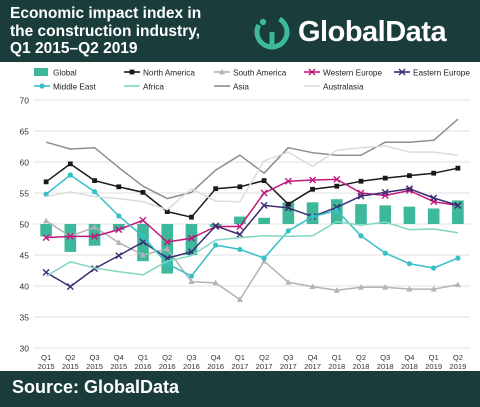 This screenshot has height=407, width=480. Describe the element at coordinates (41, 72) in the screenshot. I see `legend-swatch-global` at that location.